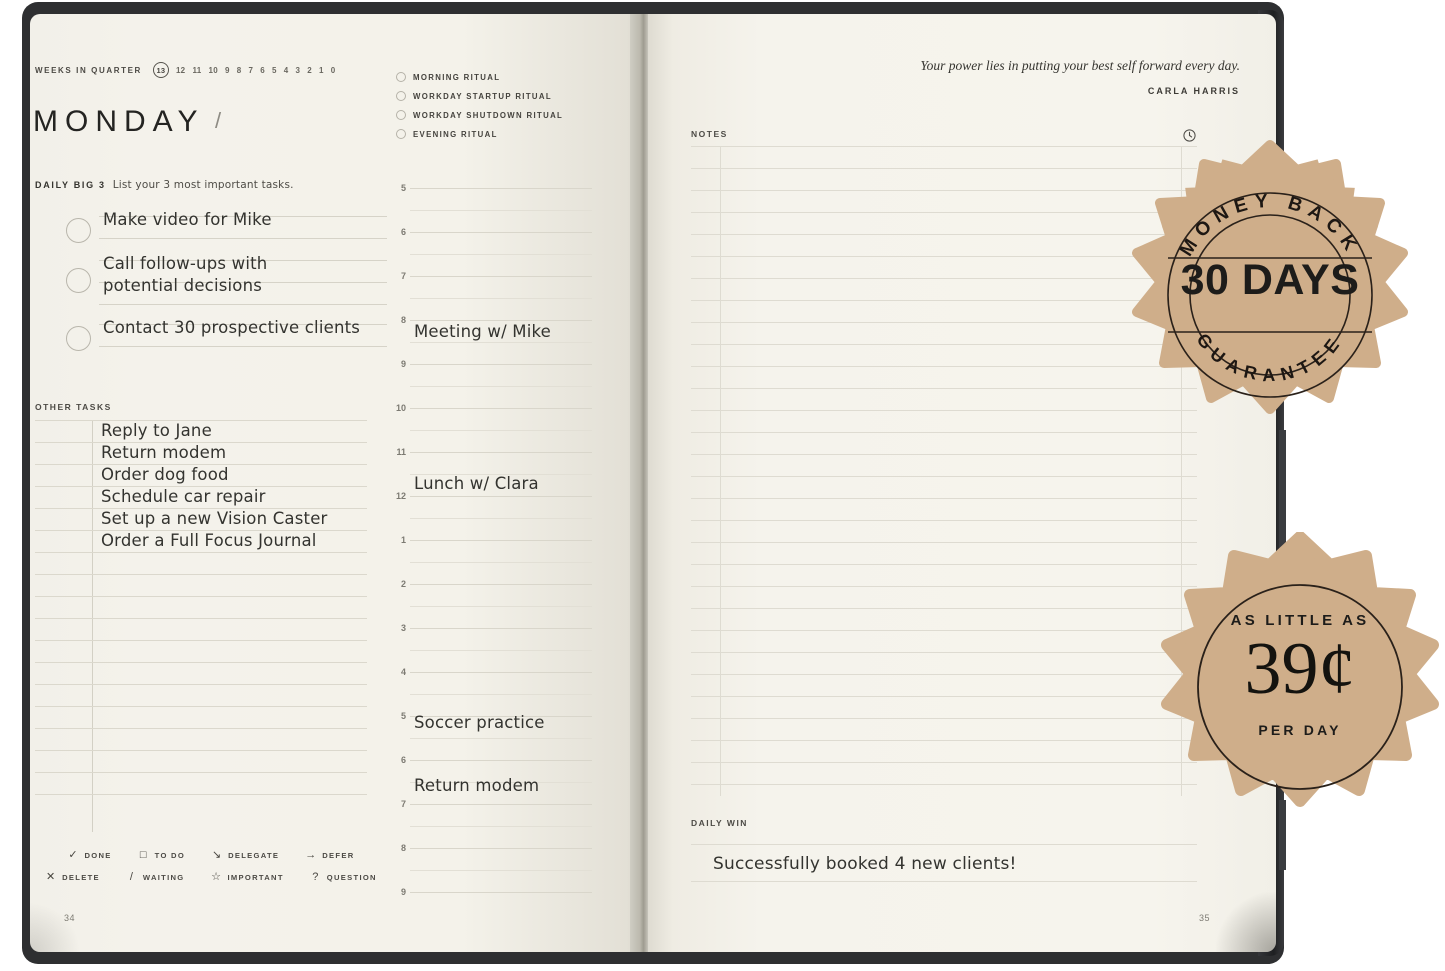 Image resolution: width=1445 pixels, height=971 pixels. I want to click on legend-question-label: QUESTION, so click(351, 877).